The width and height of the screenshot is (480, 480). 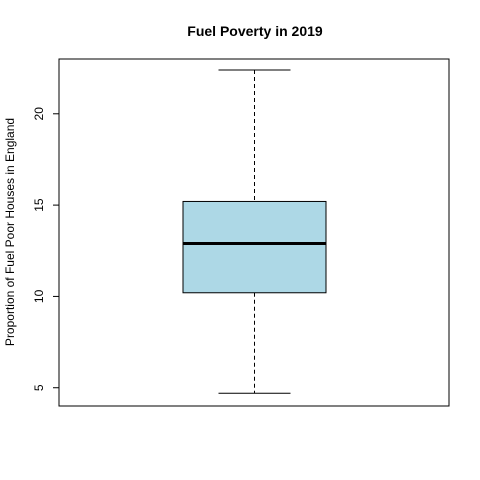 What do you see at coordinates (254, 246) in the screenshot?
I see `iqr-box` at bounding box center [254, 246].